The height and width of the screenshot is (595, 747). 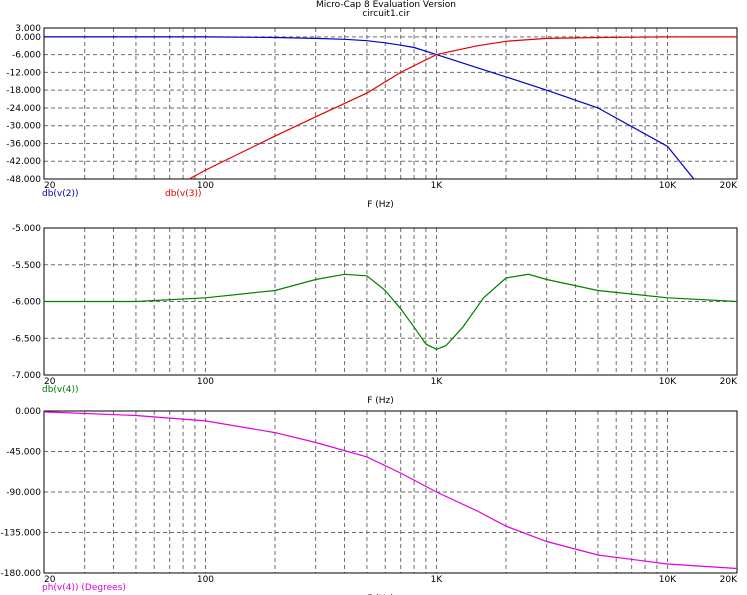 I want to click on y-tick-label: -48.000, so click(x=23, y=180).